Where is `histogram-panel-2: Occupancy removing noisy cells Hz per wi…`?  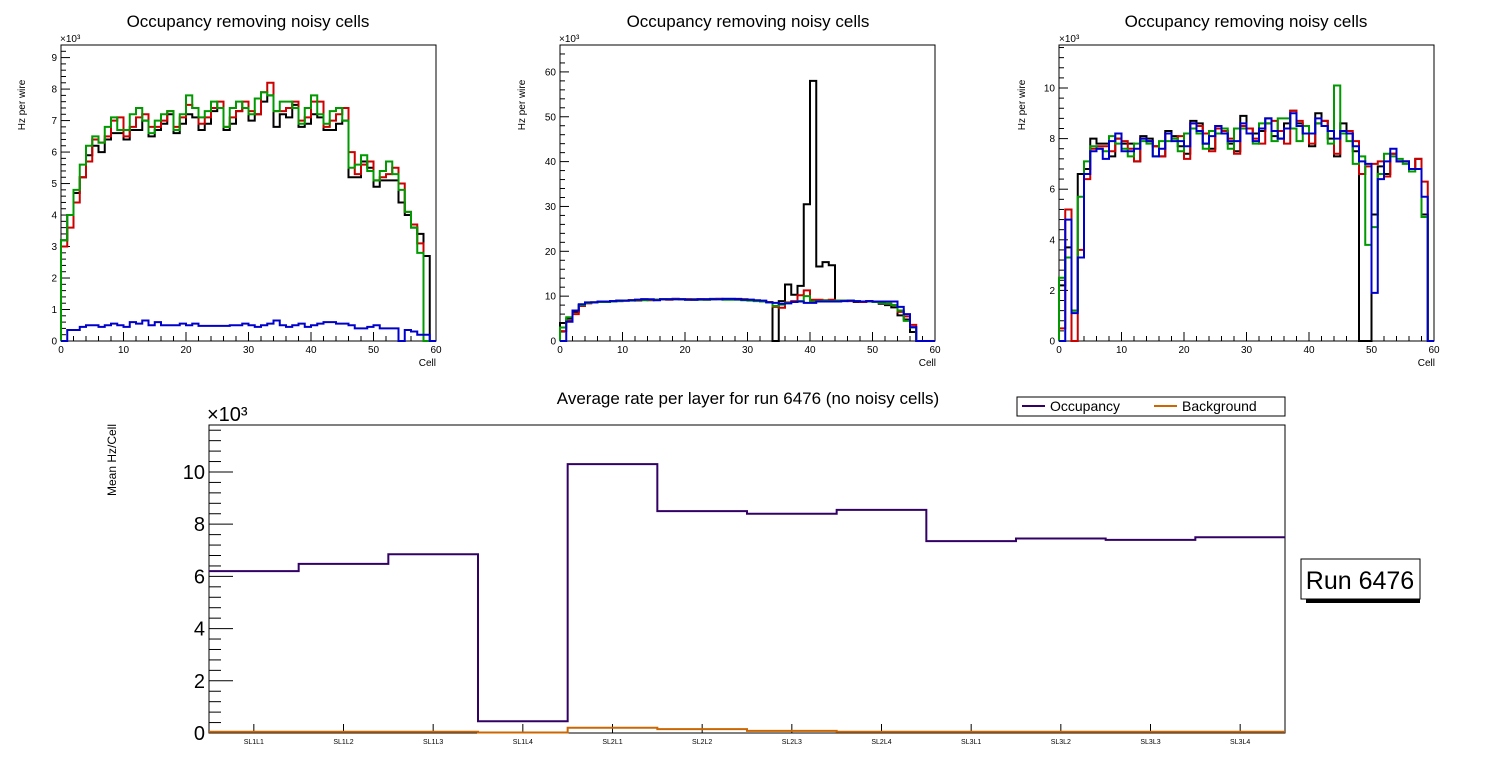
histogram-panel-2: Occupancy removing noisy cells Hz per wi… is located at coordinates (729, 190).